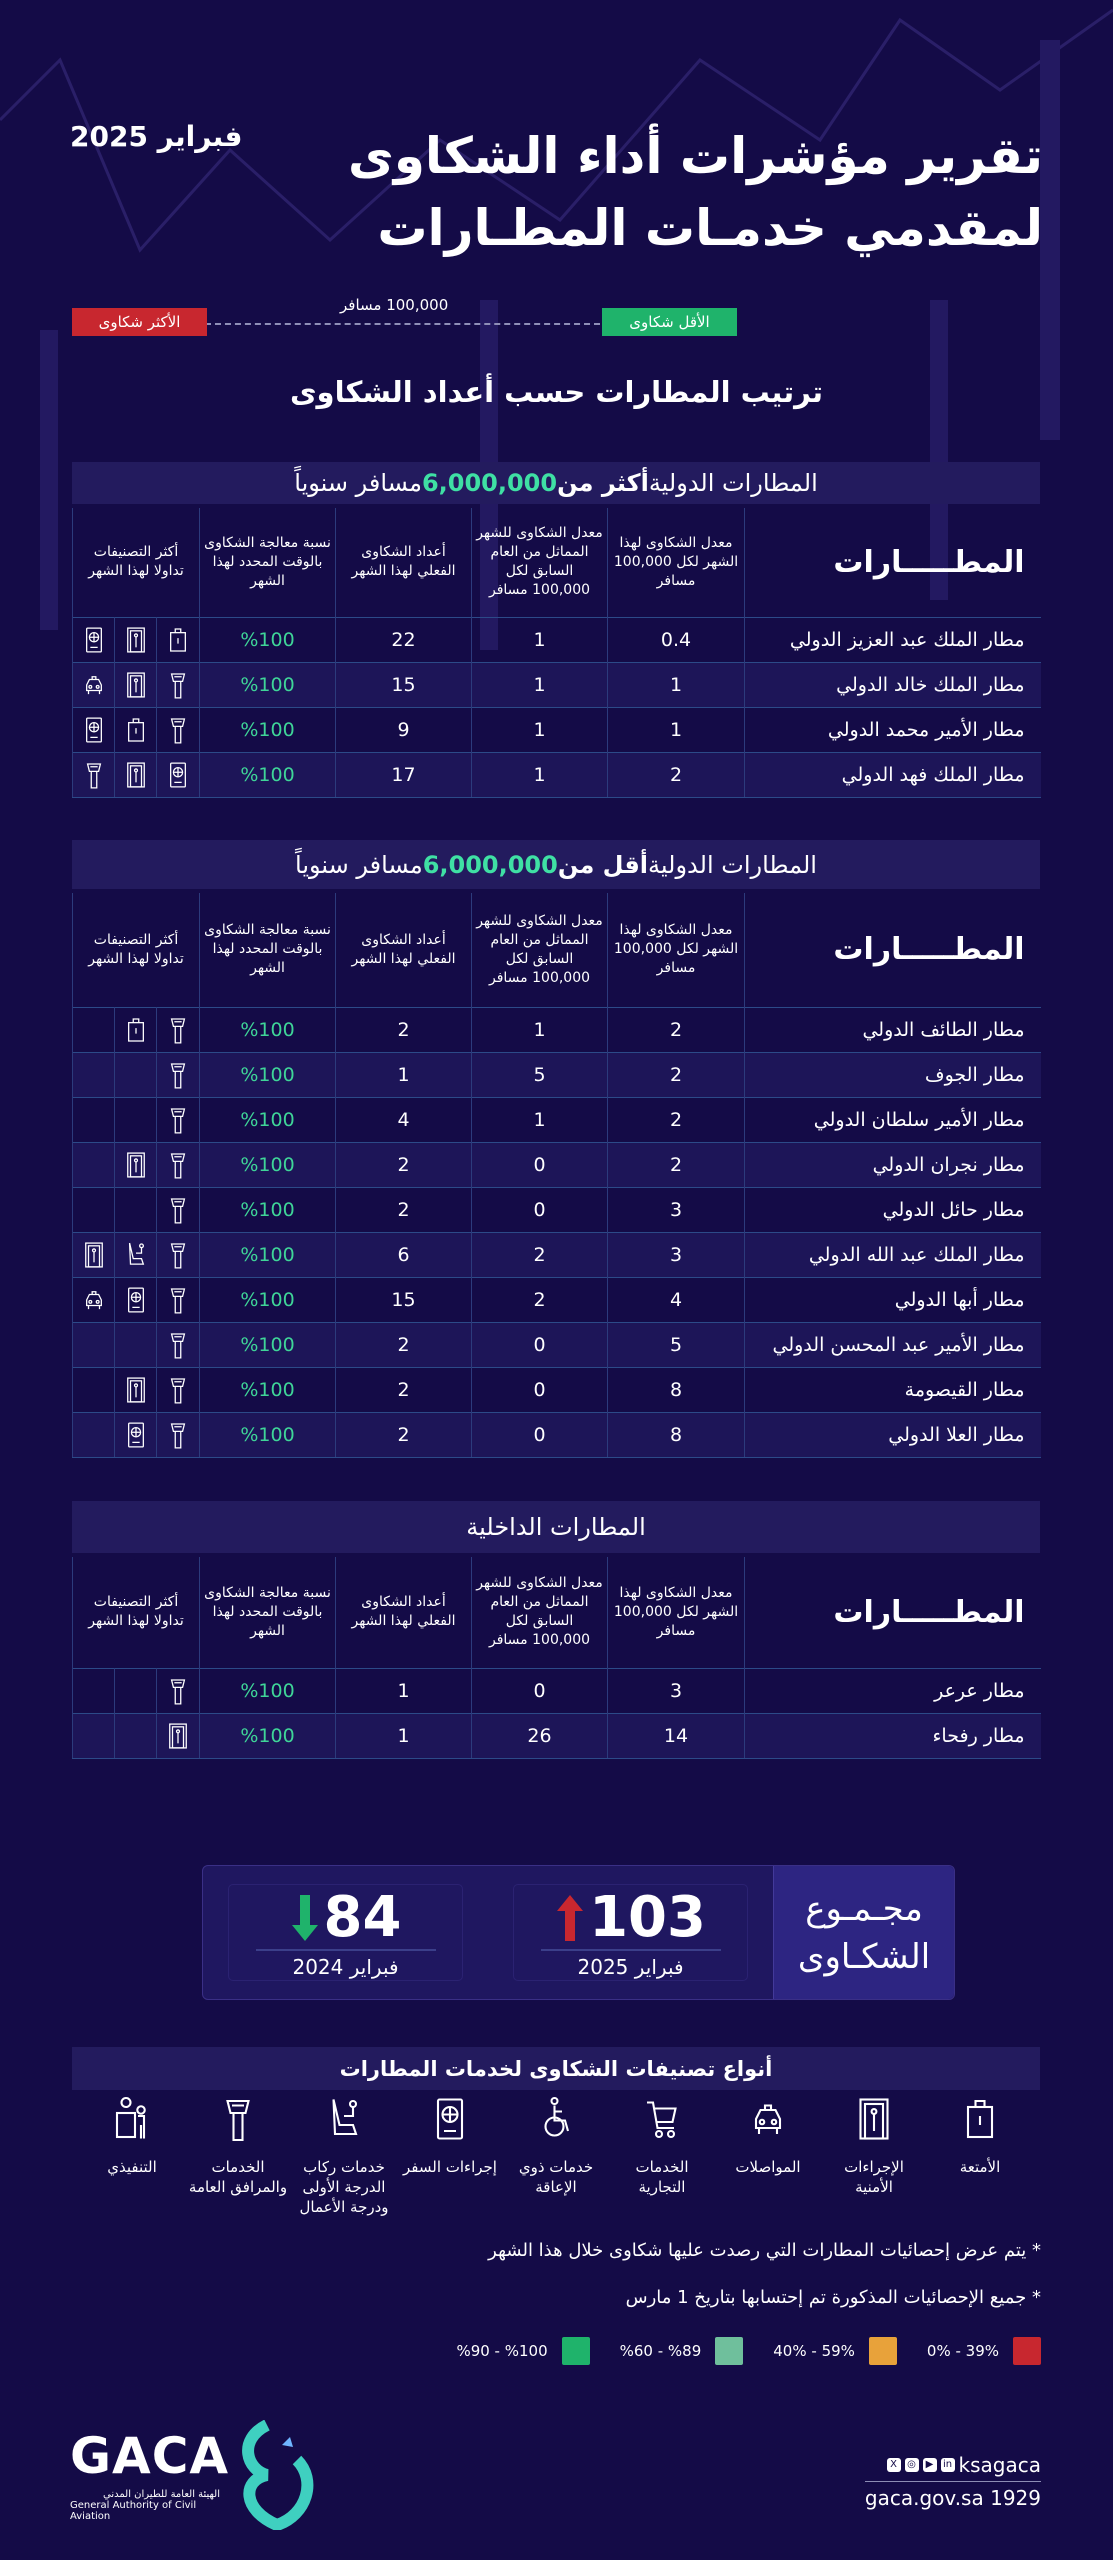 The height and width of the screenshot is (2560, 1113). I want to click on category-label: الإجراءات الأمنية, so click(874, 2177).